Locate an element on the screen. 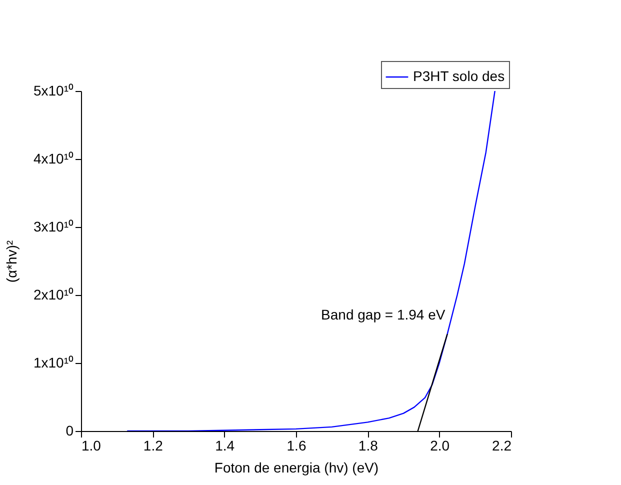  x-tick-label: 1.4 is located at coordinates (225, 446).